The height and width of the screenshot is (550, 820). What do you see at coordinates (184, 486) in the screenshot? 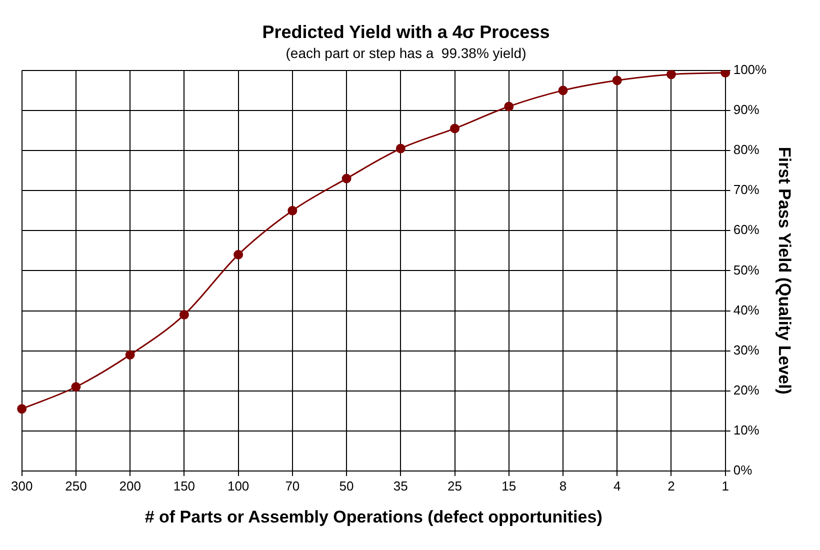
I see `x-tick-label: 150` at bounding box center [184, 486].